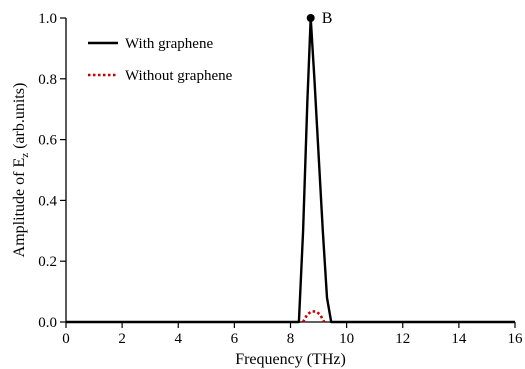 This screenshot has width=525, height=369. What do you see at coordinates (47, 141) in the screenshot?
I see `y-tick-label: 0.6` at bounding box center [47, 141].